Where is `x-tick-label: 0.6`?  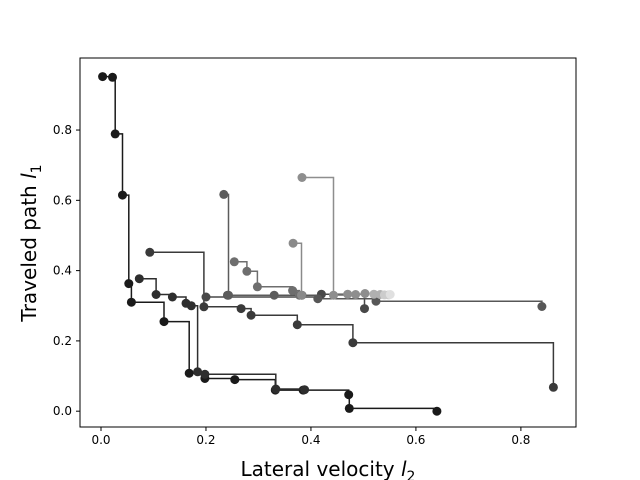 x-tick-label: 0.6 is located at coordinates (415, 440).